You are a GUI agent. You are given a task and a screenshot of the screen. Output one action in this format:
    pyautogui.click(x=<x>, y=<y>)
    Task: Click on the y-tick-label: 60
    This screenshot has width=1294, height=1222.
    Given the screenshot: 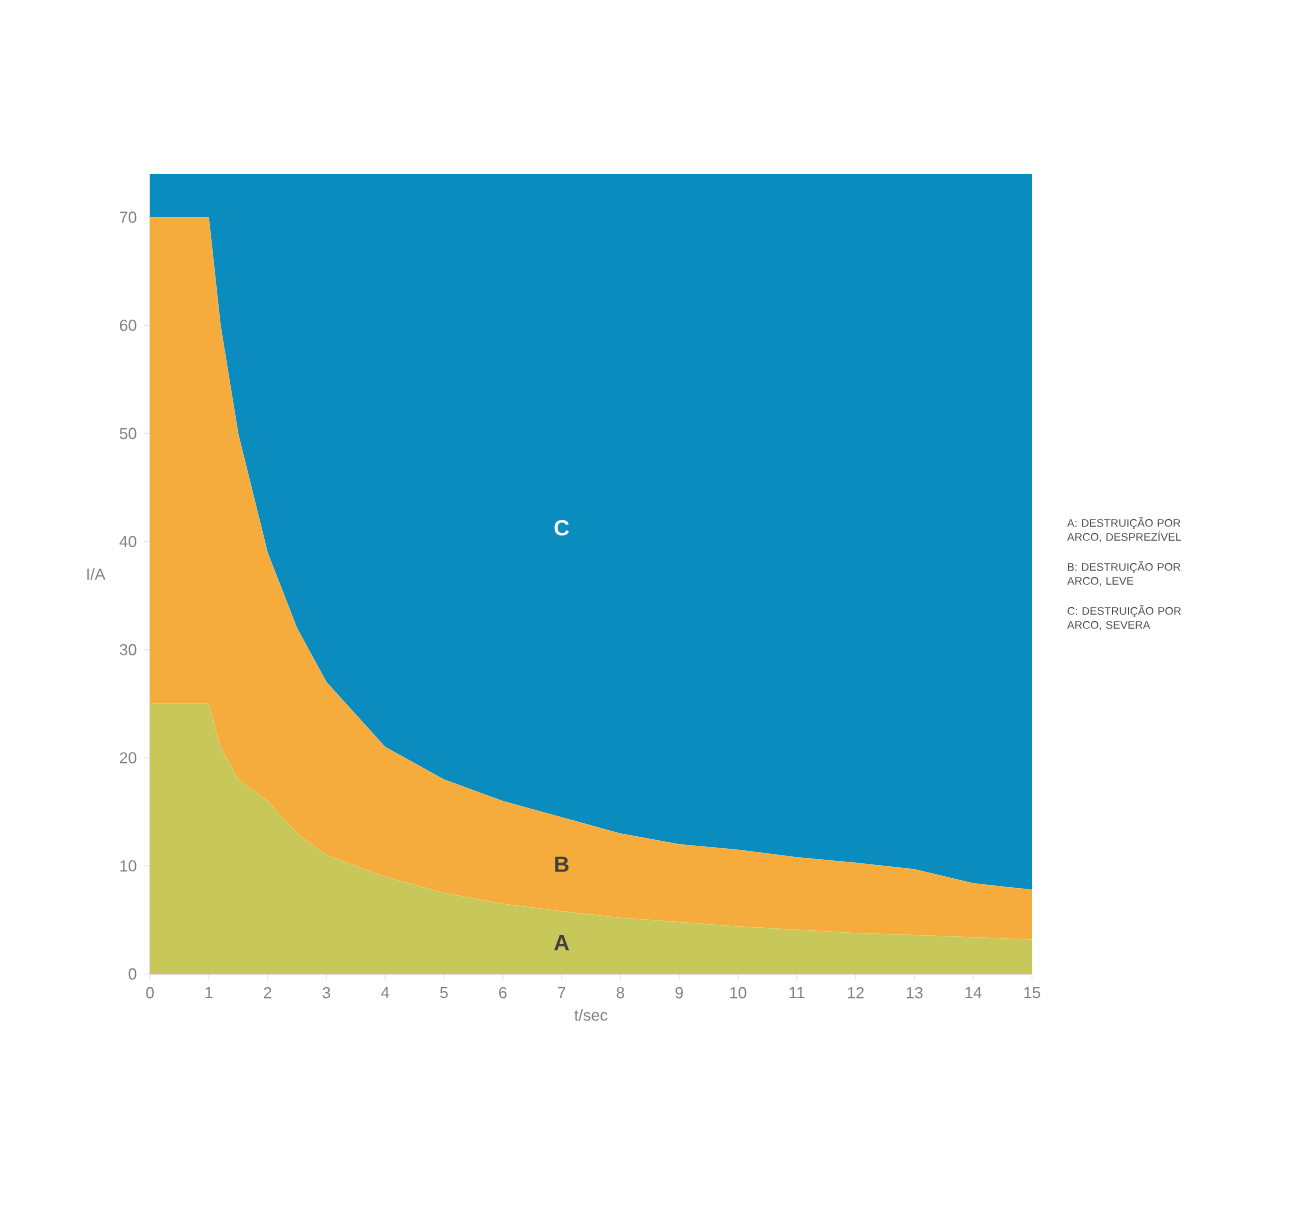 What is the action you would take?
    pyautogui.click(x=128, y=325)
    